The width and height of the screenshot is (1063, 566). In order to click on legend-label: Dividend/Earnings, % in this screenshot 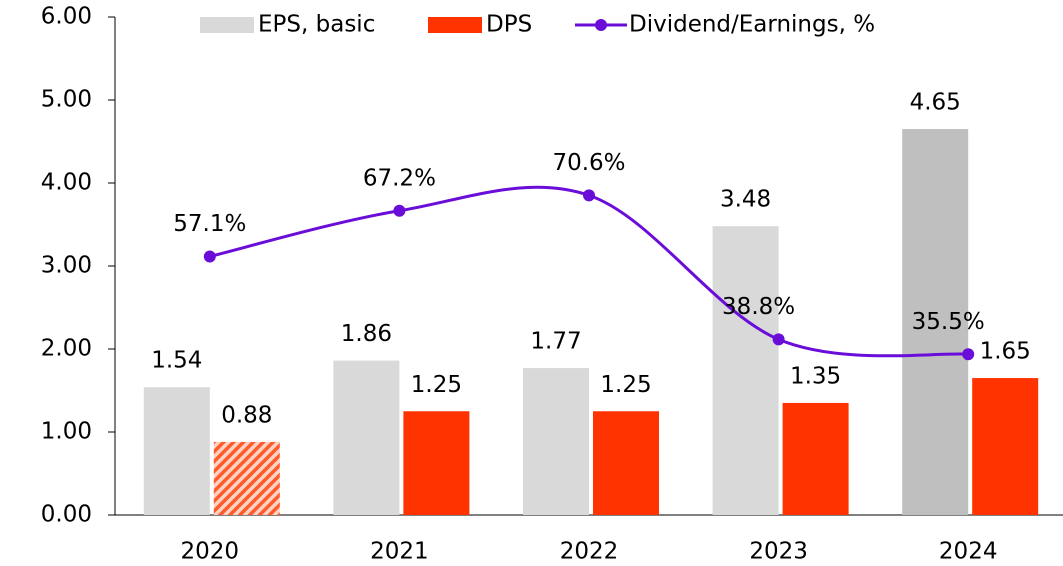, I will do `click(752, 25)`.